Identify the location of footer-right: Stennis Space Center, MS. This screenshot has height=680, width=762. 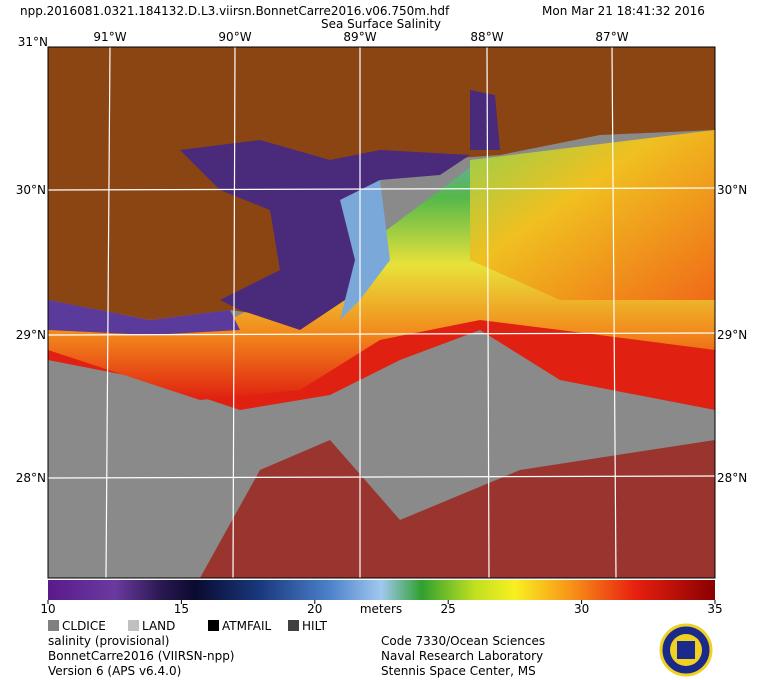
(458, 671).